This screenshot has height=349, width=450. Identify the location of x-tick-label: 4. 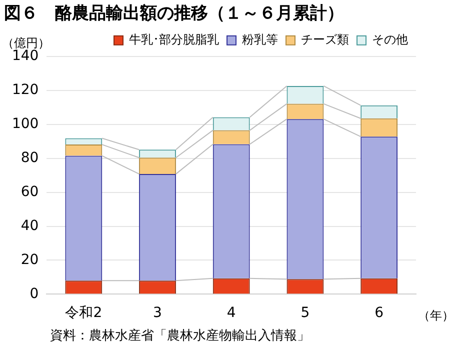
(231, 313).